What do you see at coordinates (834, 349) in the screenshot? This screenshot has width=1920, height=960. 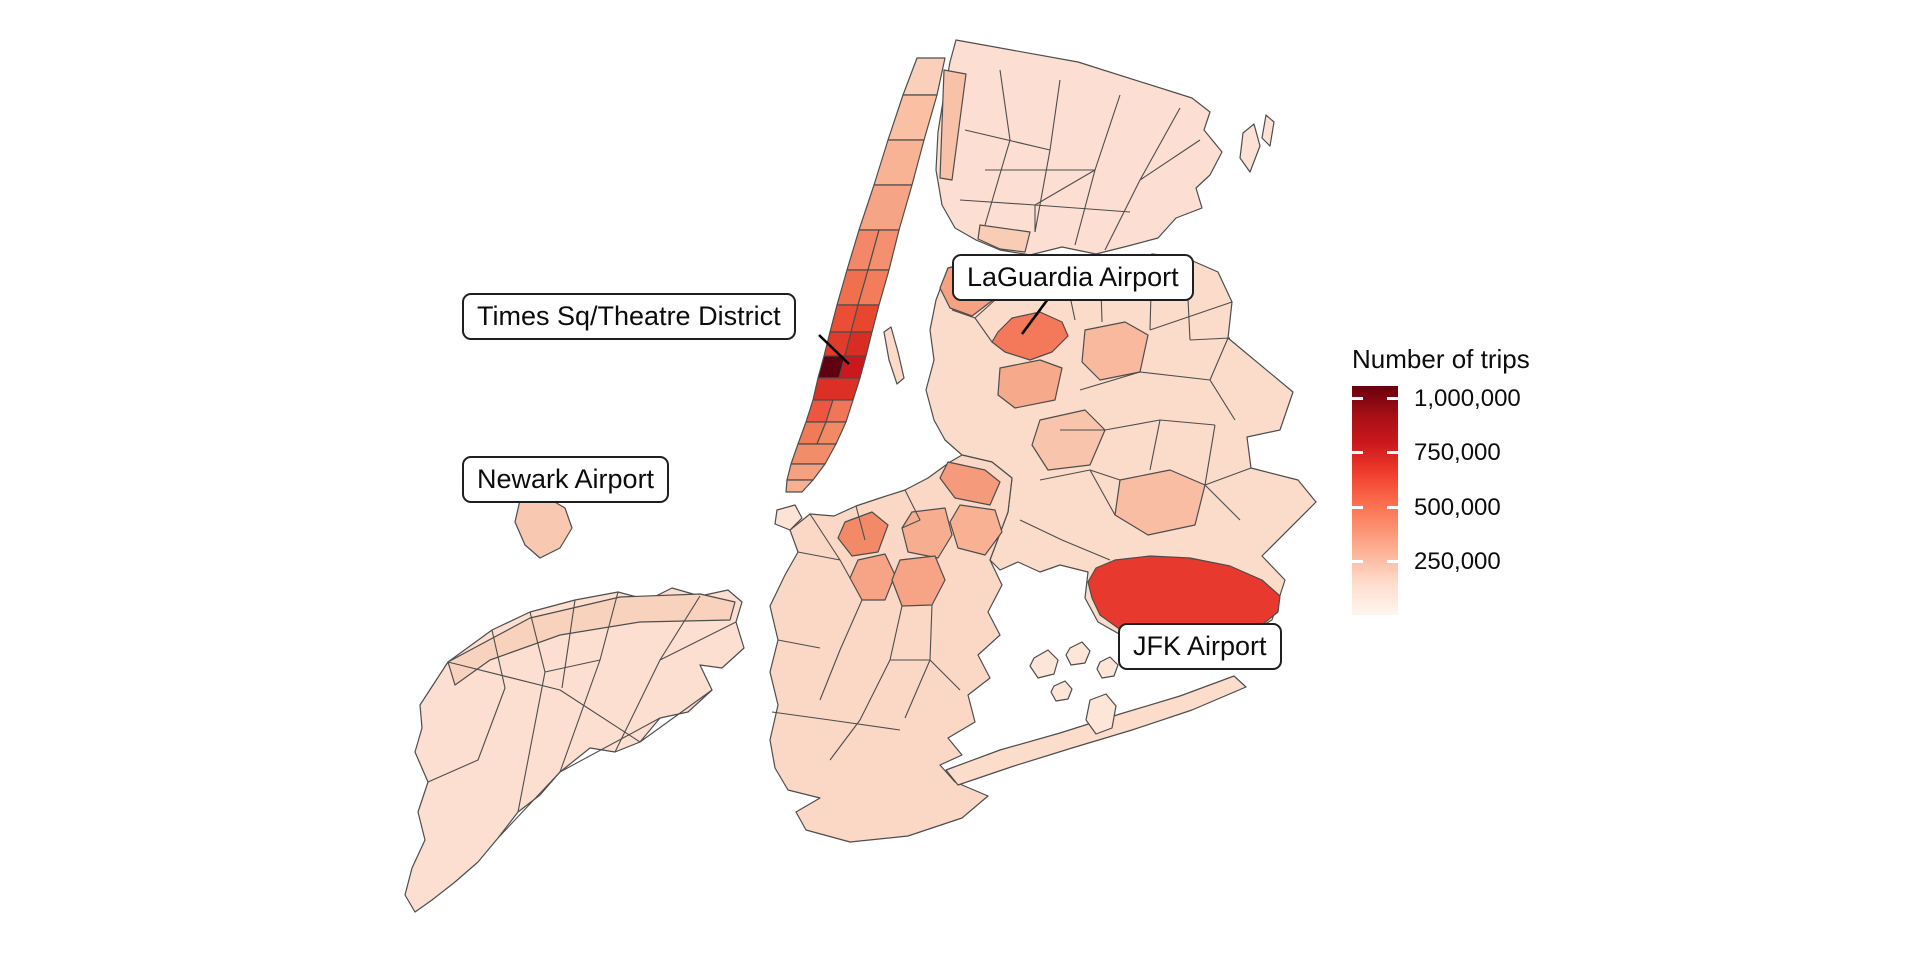 I see `leader-line-times-square` at bounding box center [834, 349].